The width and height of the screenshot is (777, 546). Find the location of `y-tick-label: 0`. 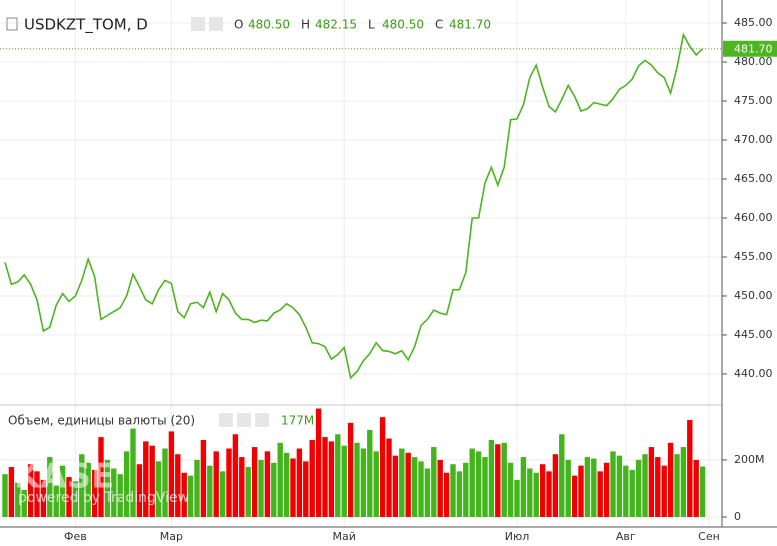

y-tick-label: 0 is located at coordinates (737, 516).